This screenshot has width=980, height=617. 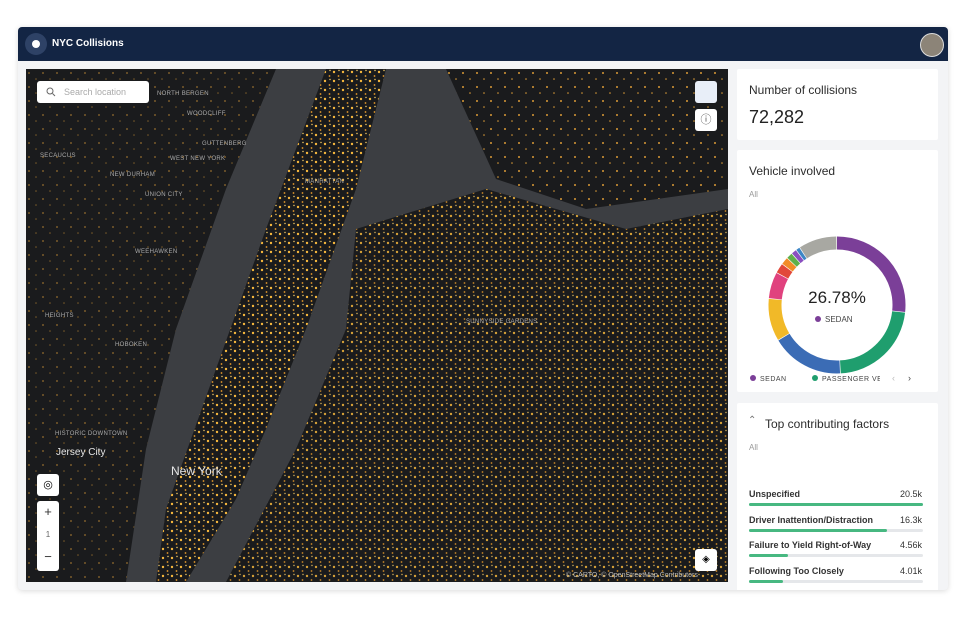 What do you see at coordinates (863, 379) in the screenshot?
I see `legend-label: PASSENGER VEHICLE` at bounding box center [863, 379].